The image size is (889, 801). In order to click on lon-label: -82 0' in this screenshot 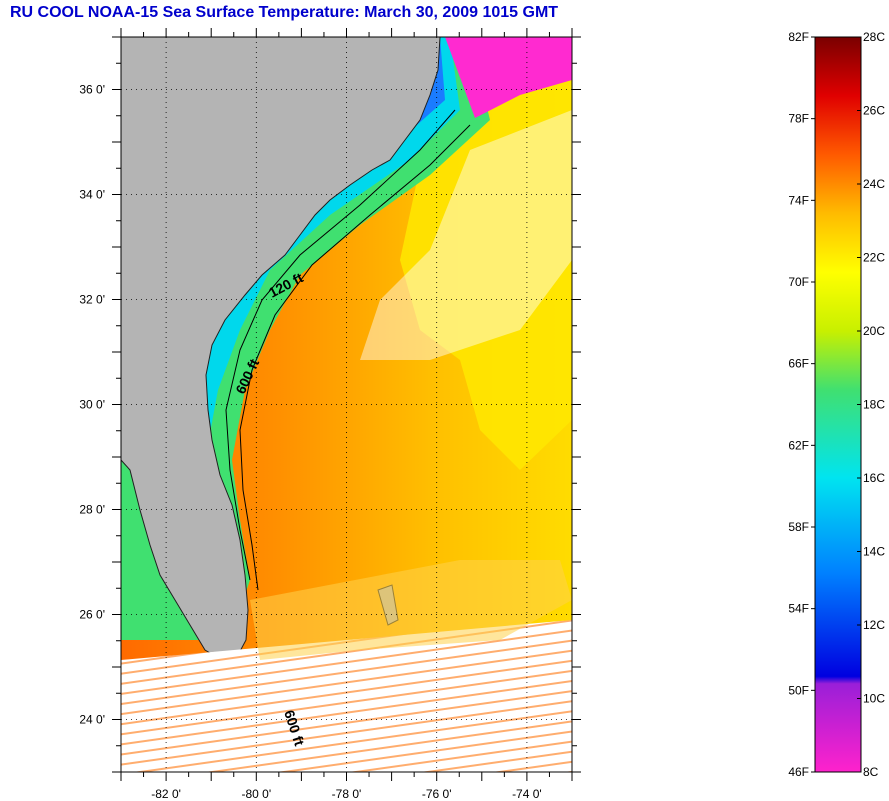, I will do `click(166, 794)`.